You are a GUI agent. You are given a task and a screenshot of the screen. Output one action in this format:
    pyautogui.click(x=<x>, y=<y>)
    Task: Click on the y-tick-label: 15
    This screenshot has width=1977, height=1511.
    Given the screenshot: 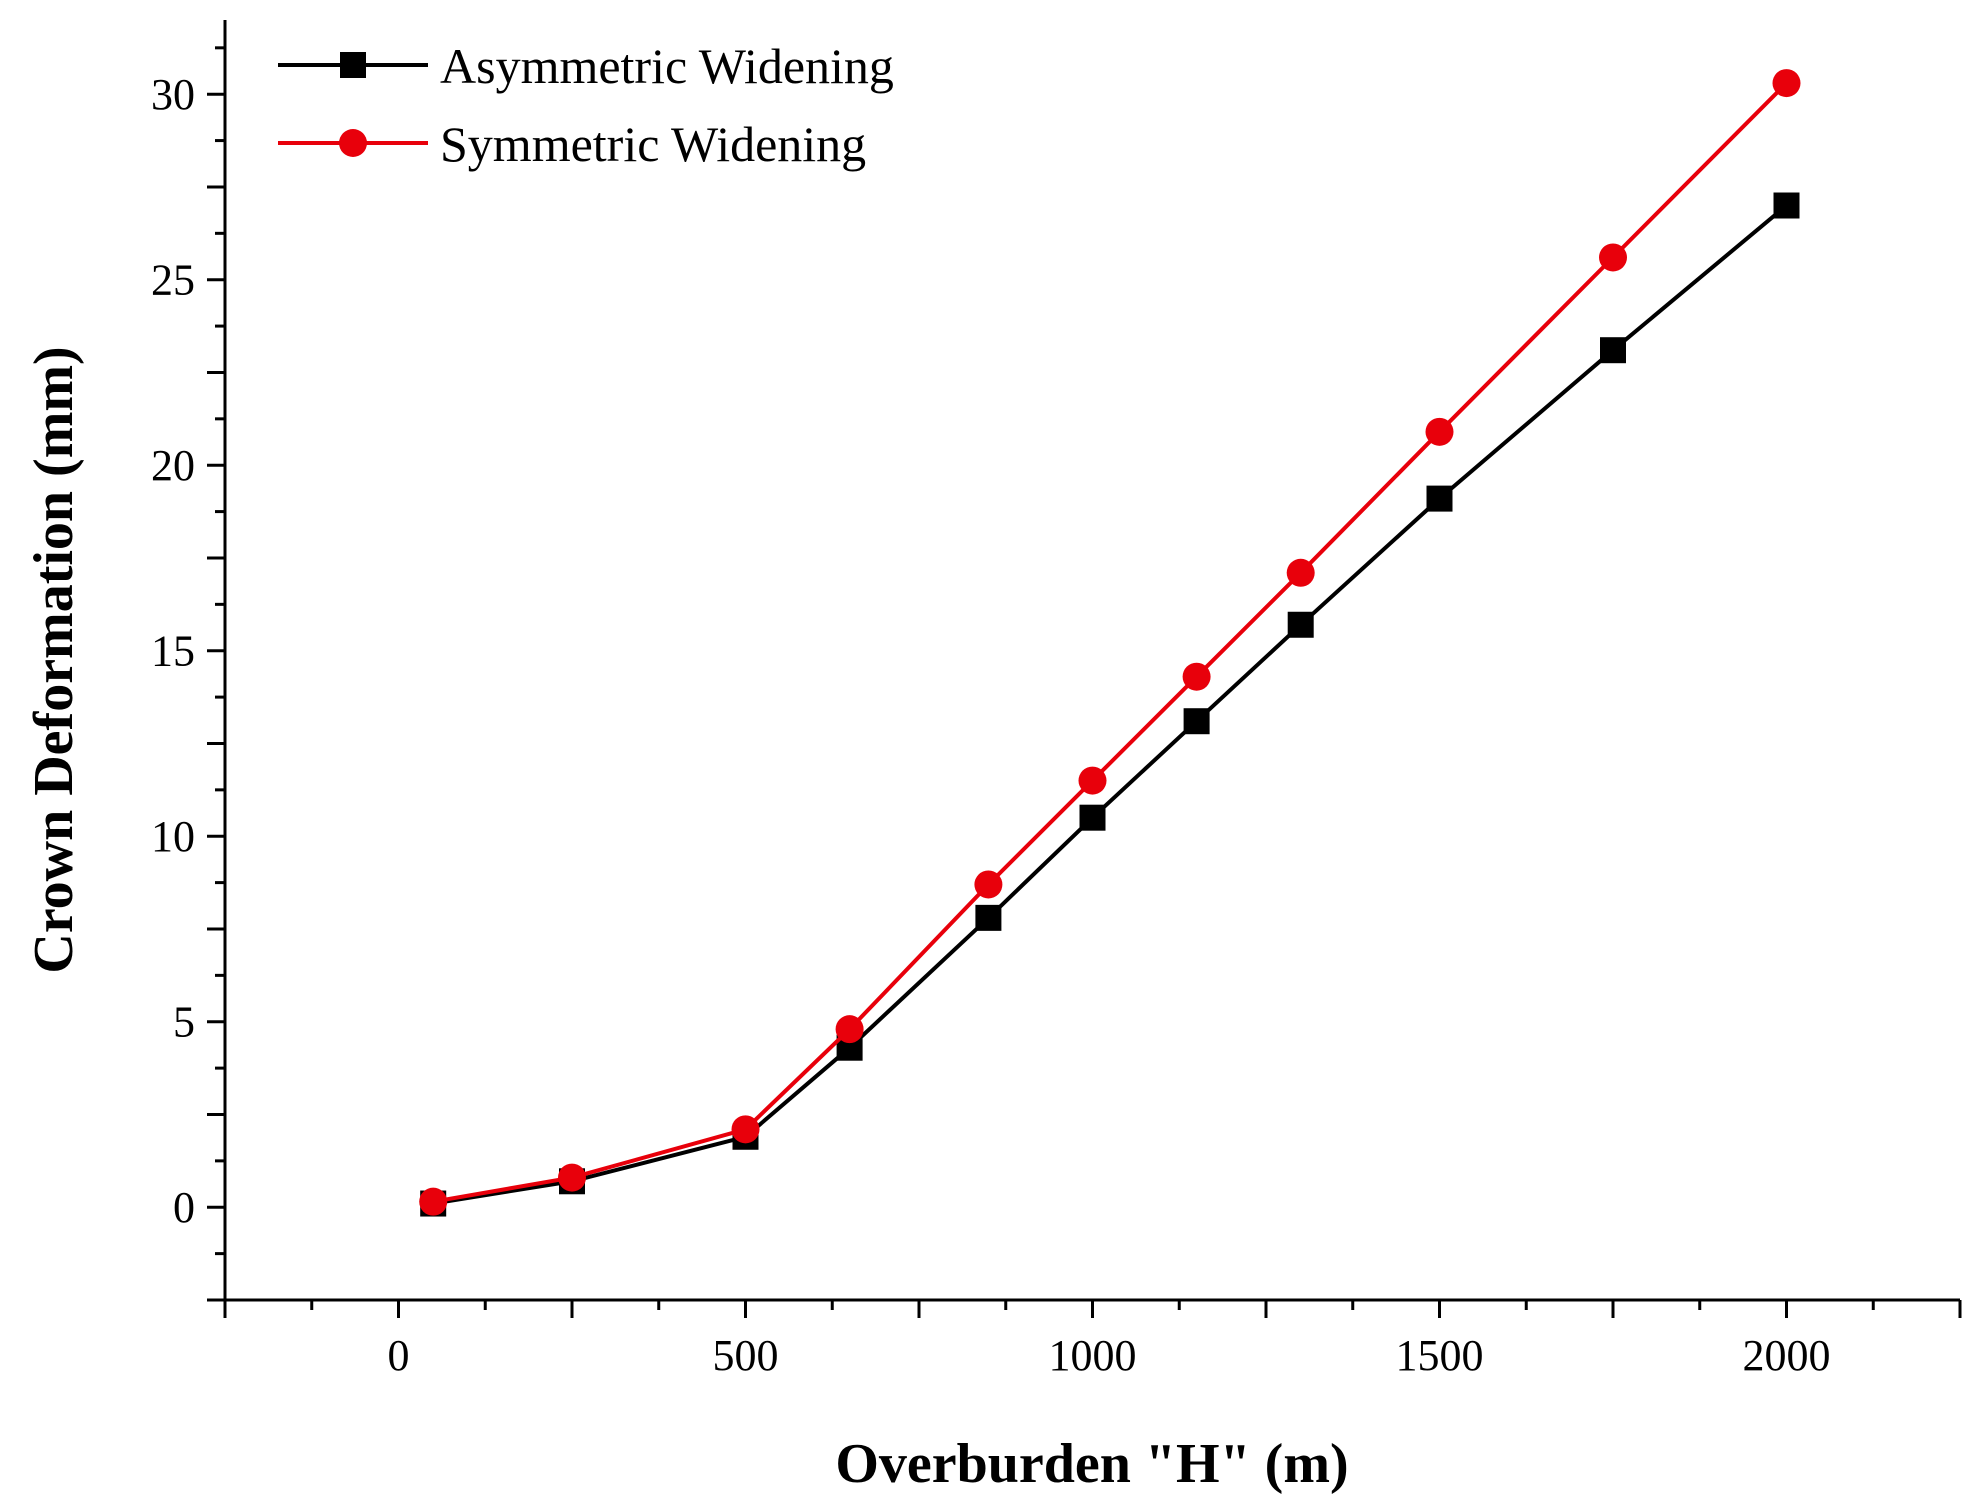 What is the action you would take?
    pyautogui.click(x=173, y=651)
    